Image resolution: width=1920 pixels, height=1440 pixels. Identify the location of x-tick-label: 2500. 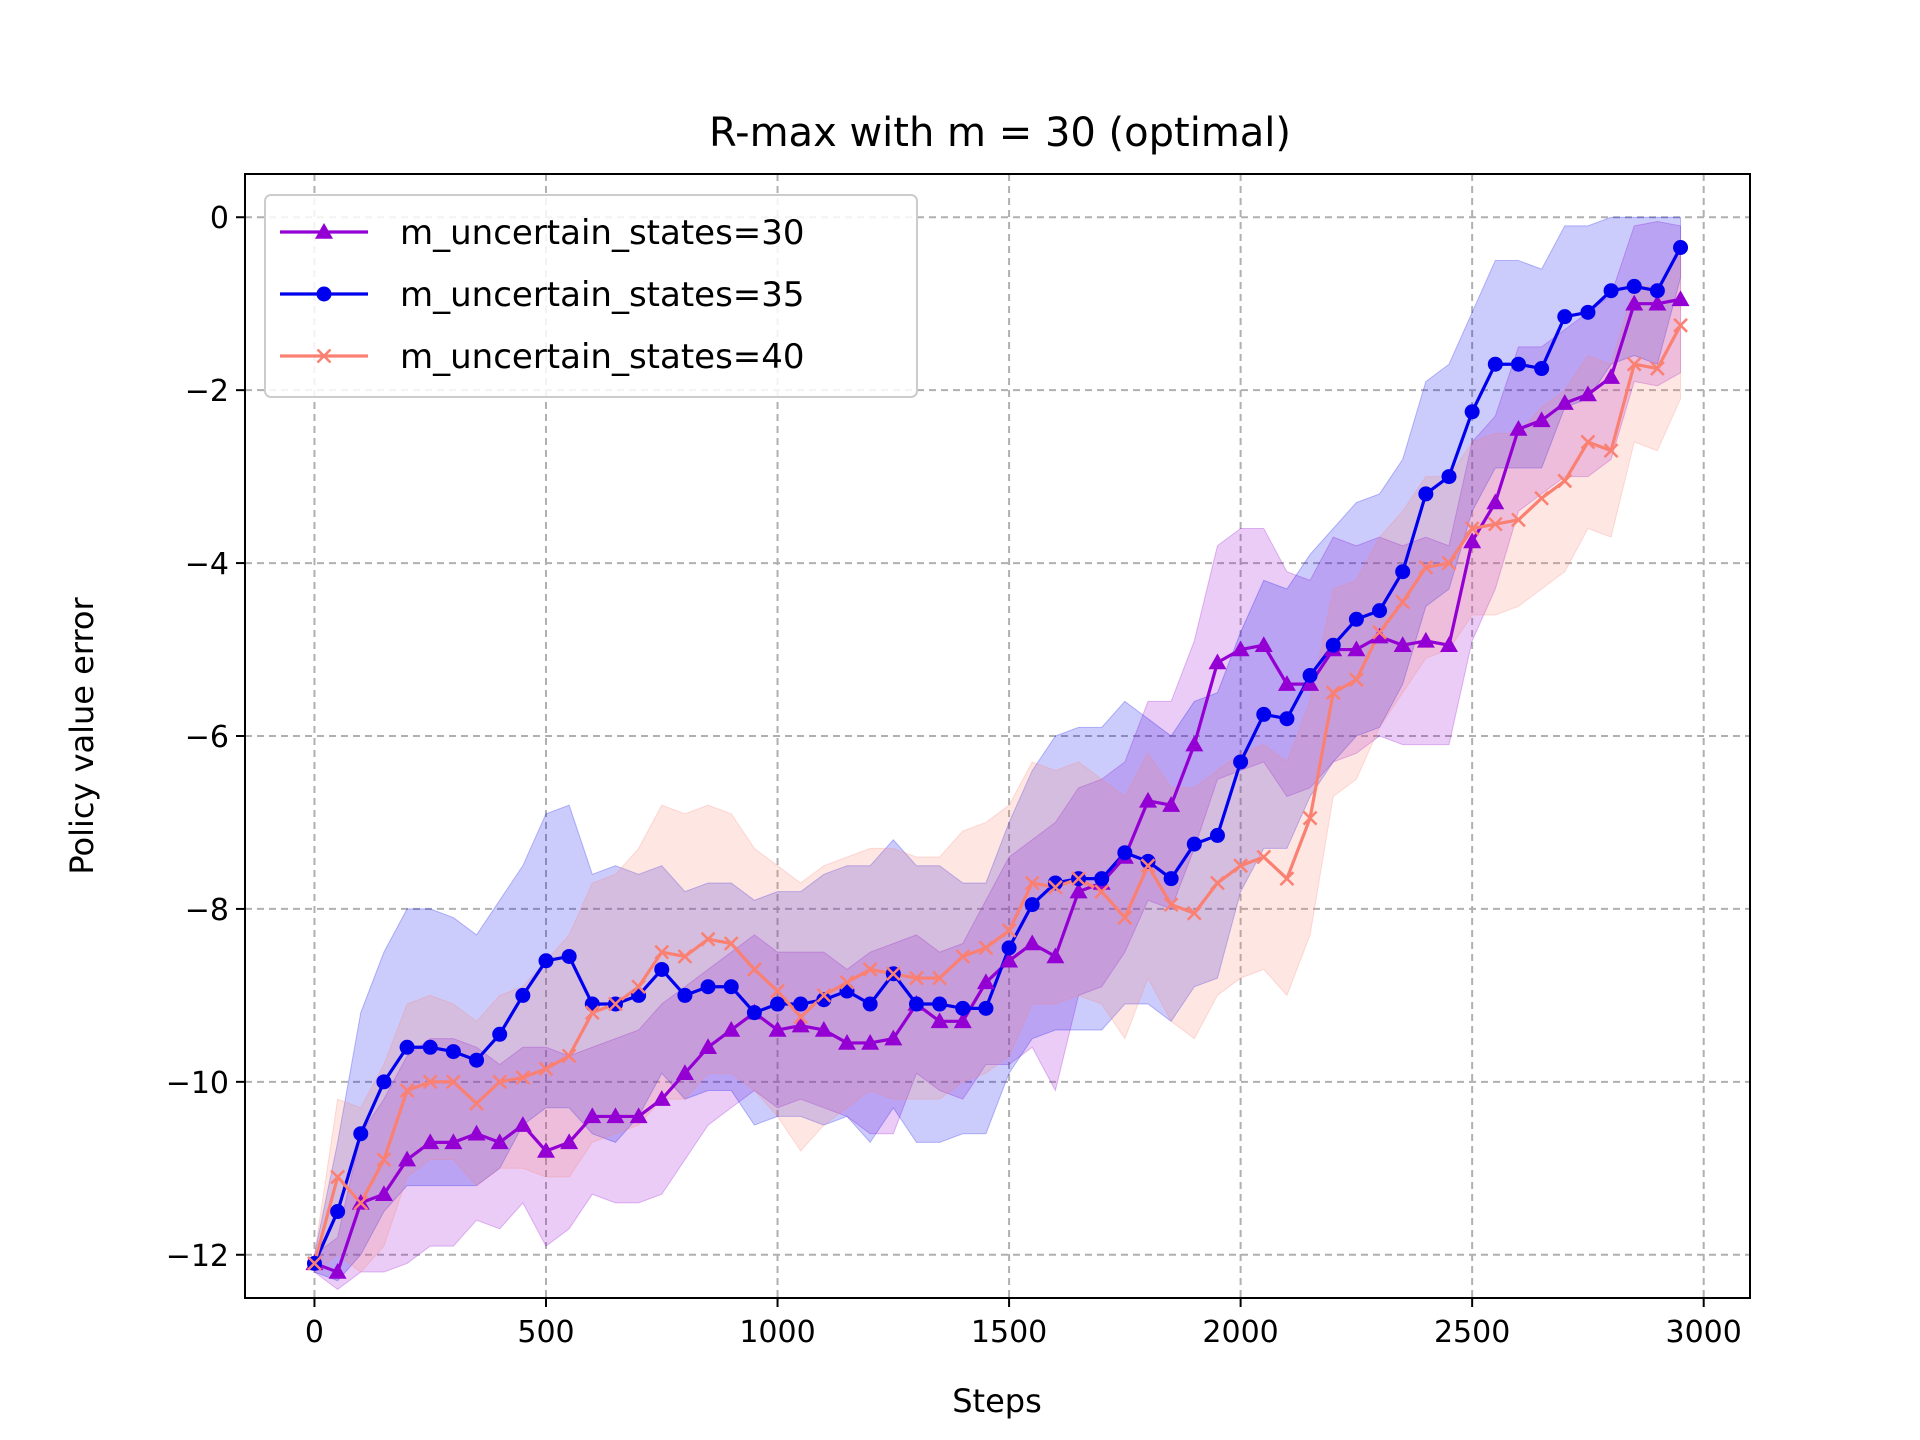
(1472, 1332).